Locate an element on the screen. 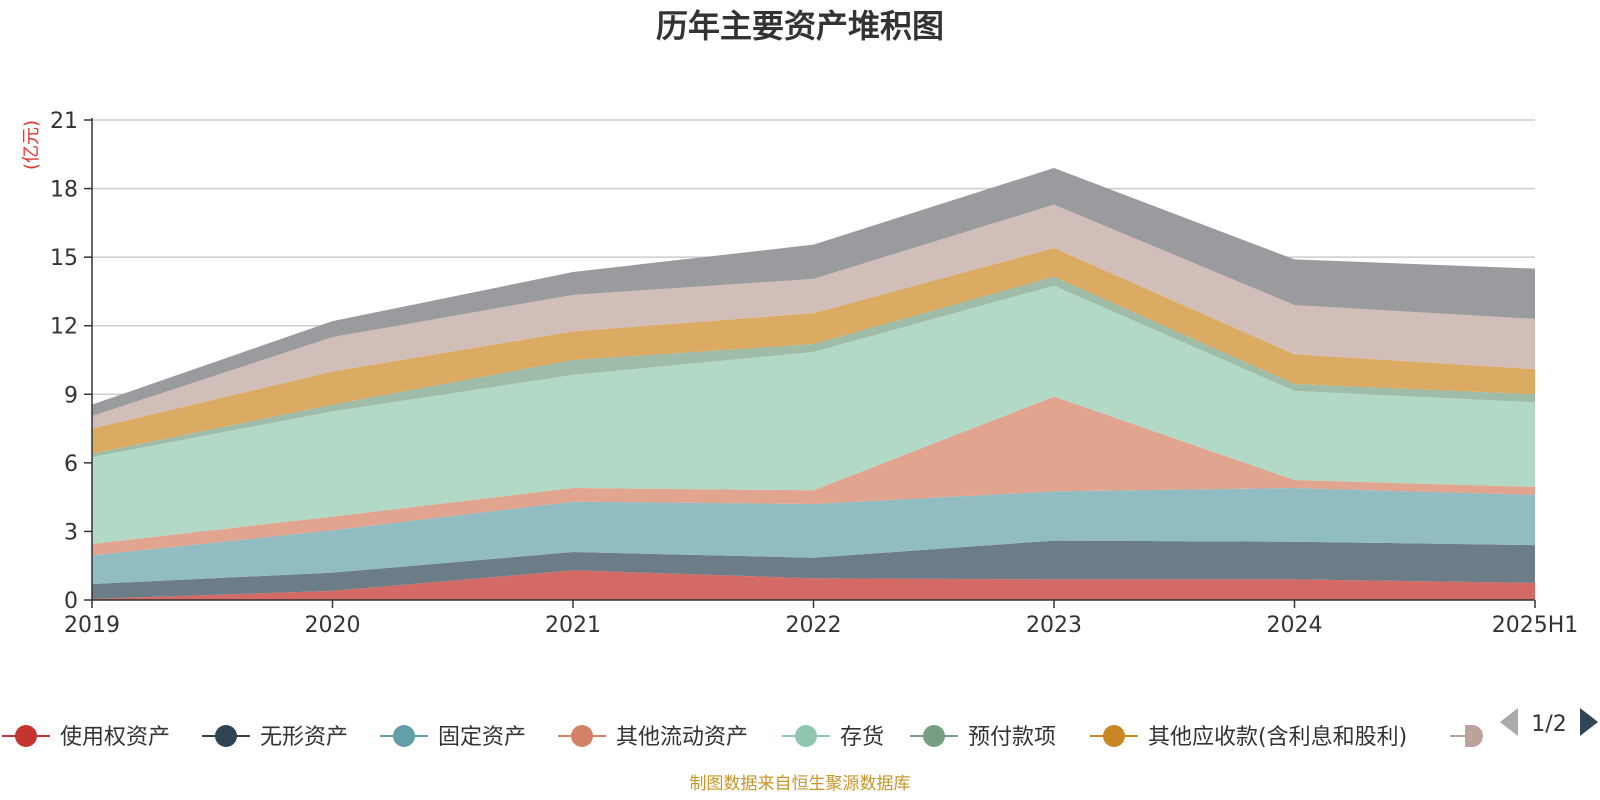 This screenshot has height=800, width=1600. x-tick-label: 2025H1 is located at coordinates (1535, 625).